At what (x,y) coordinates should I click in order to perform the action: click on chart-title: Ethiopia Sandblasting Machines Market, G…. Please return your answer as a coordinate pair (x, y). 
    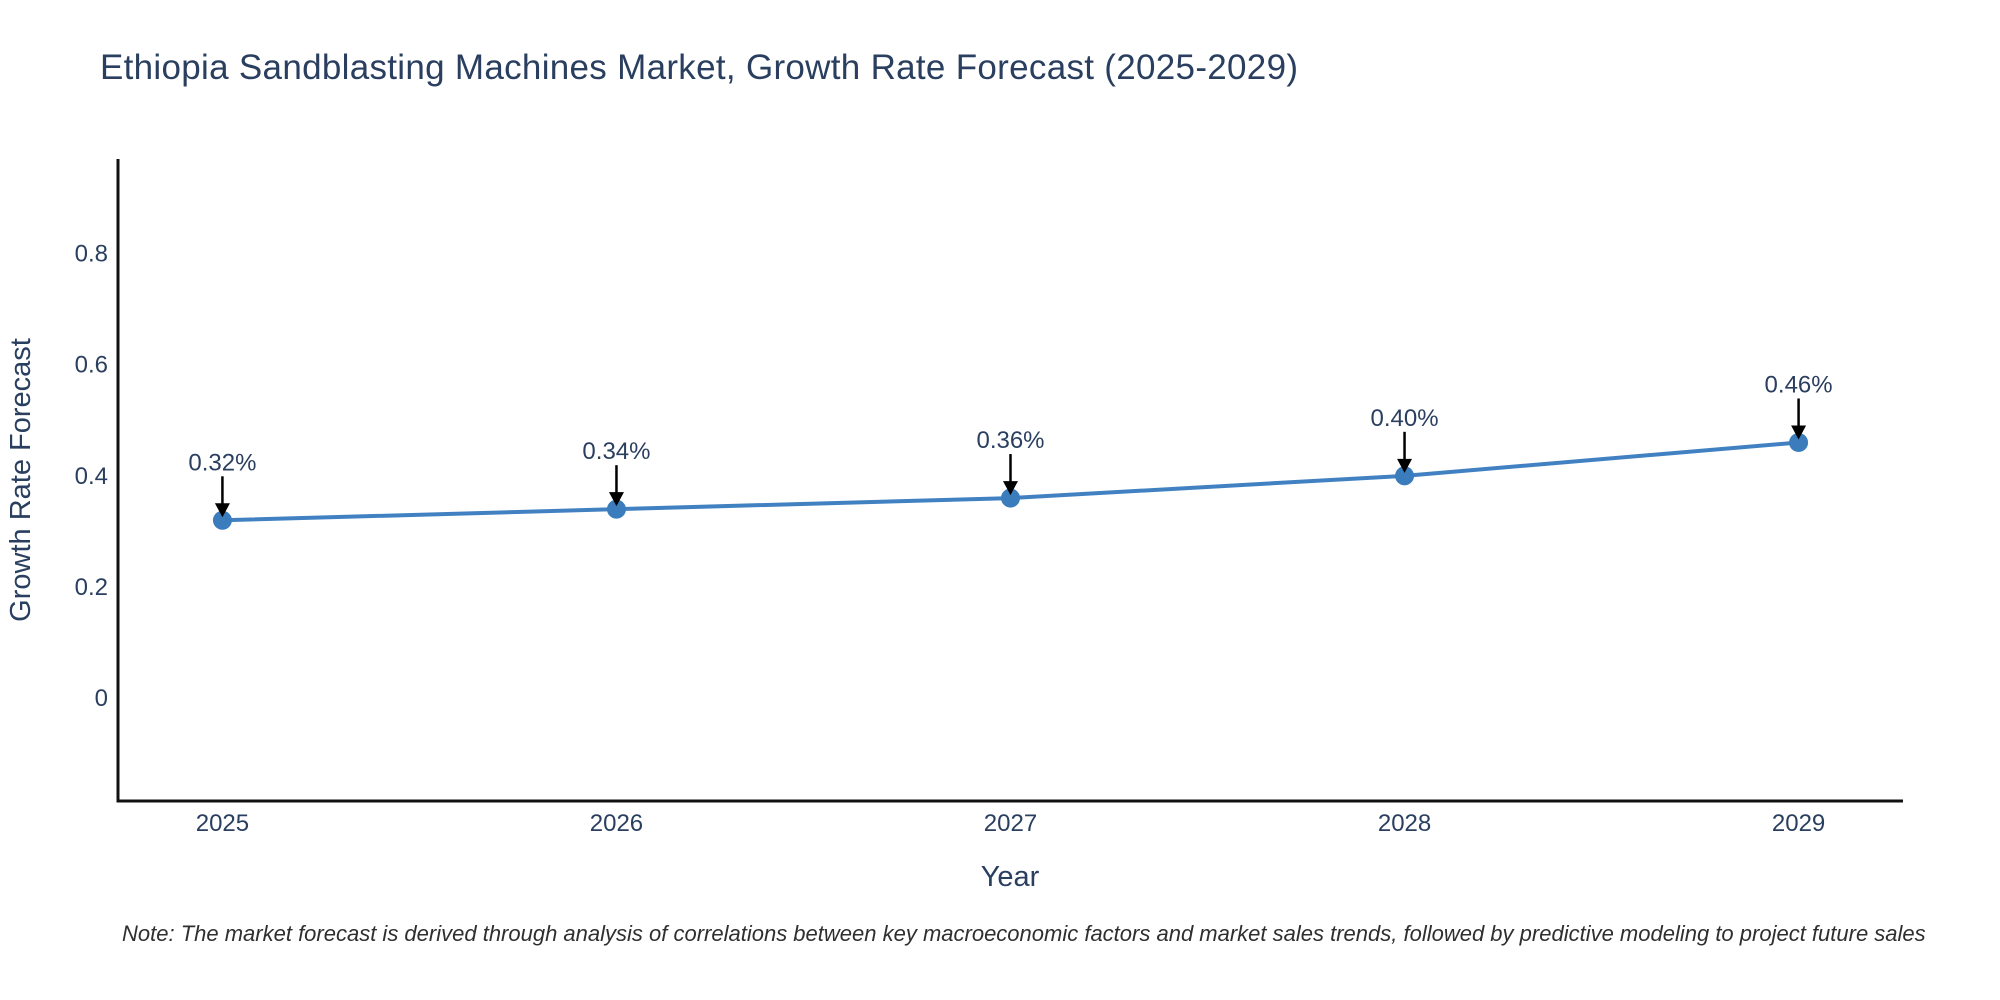
    Looking at the image, I should click on (699, 67).